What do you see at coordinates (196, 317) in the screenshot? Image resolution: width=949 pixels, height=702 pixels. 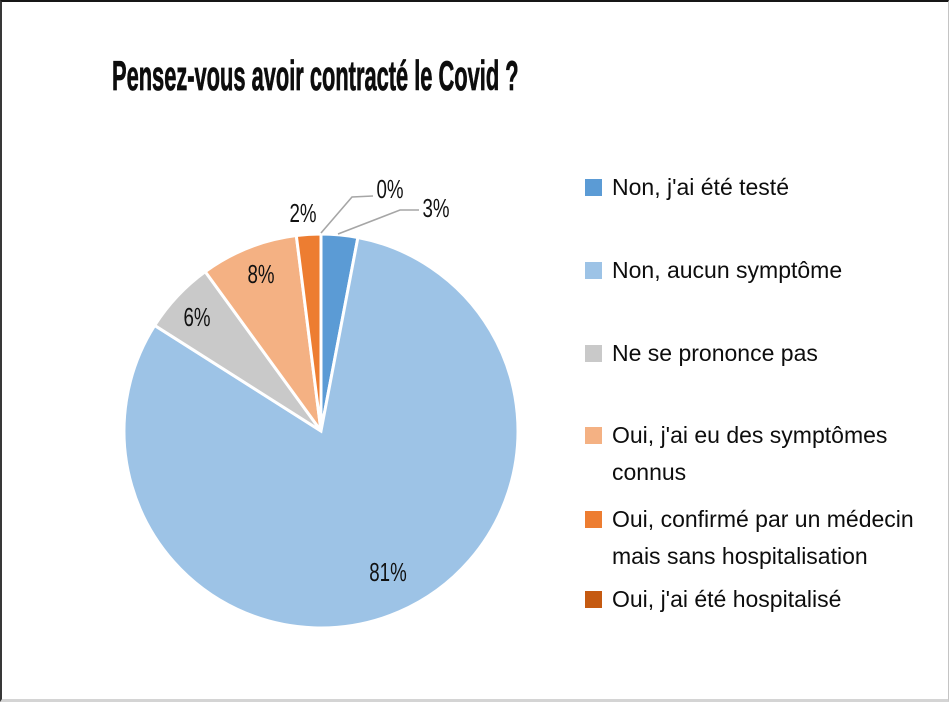 I see `data-label-2: 6%` at bounding box center [196, 317].